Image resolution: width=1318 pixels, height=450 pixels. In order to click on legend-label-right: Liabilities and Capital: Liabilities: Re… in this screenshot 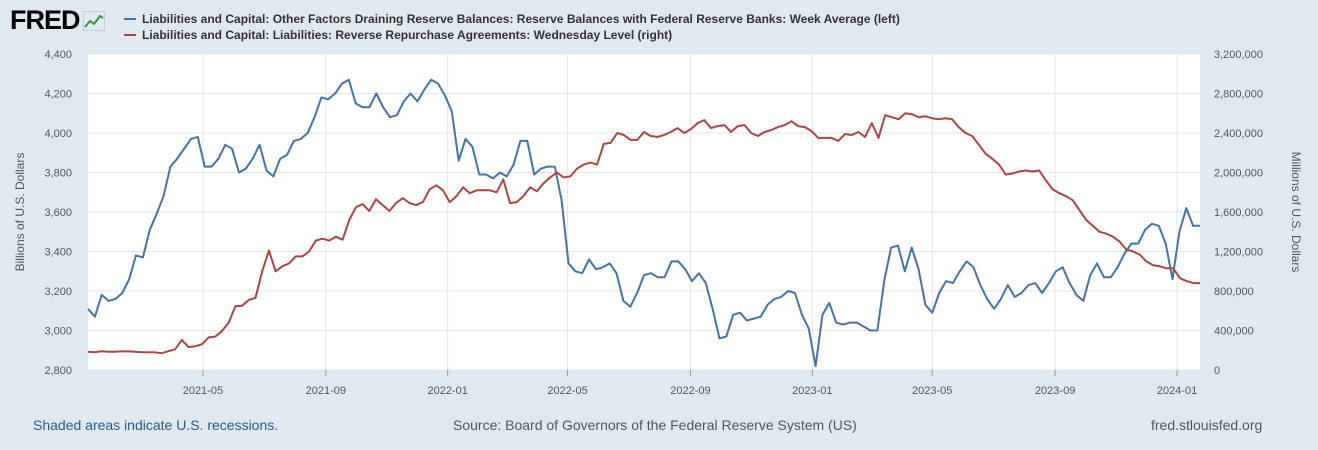, I will do `click(407, 35)`.